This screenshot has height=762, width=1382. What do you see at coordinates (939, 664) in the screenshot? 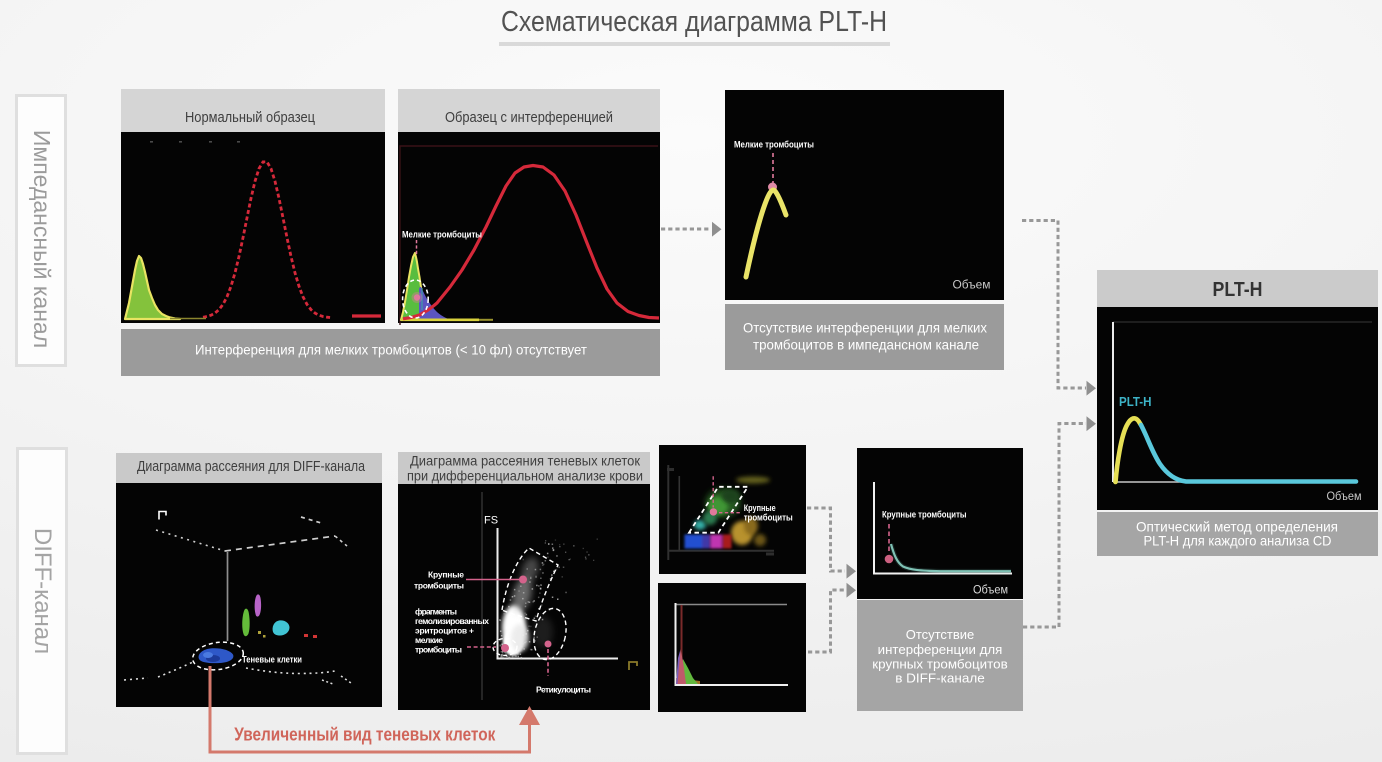
I see `svg-text: крупных тромбоцитов` at bounding box center [939, 664].